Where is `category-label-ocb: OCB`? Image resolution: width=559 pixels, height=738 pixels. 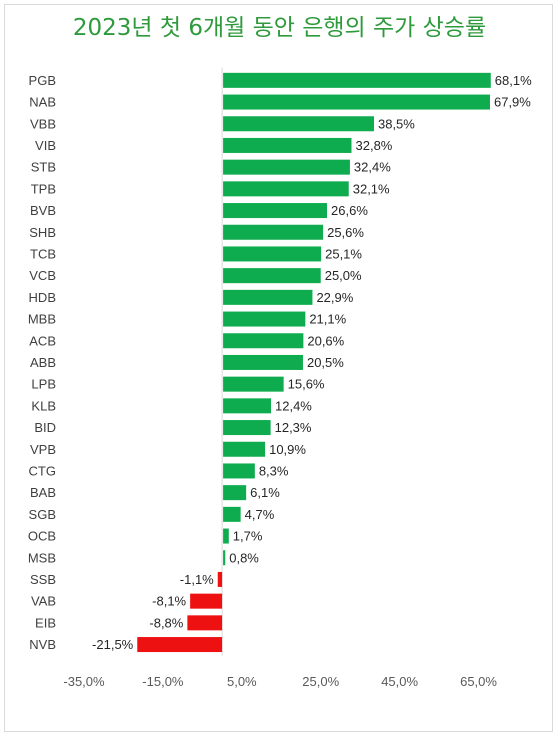 category-label-ocb: OCB is located at coordinates (42, 536).